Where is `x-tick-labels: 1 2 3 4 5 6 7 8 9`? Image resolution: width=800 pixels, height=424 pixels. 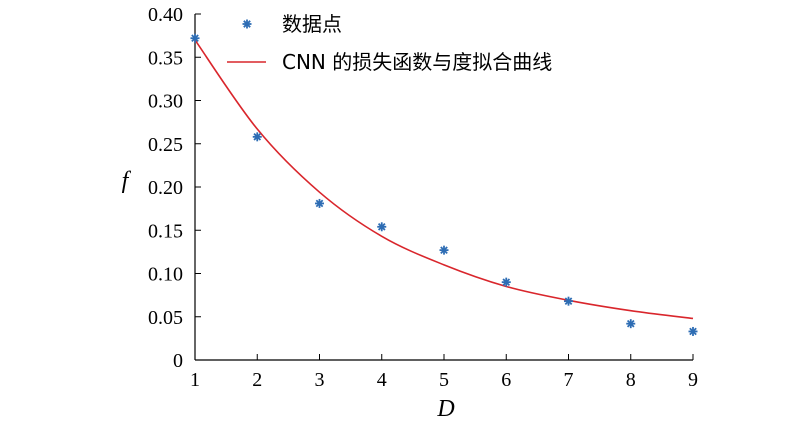 x-tick-labels: 1 2 3 4 5 6 7 8 9 is located at coordinates (444, 380).